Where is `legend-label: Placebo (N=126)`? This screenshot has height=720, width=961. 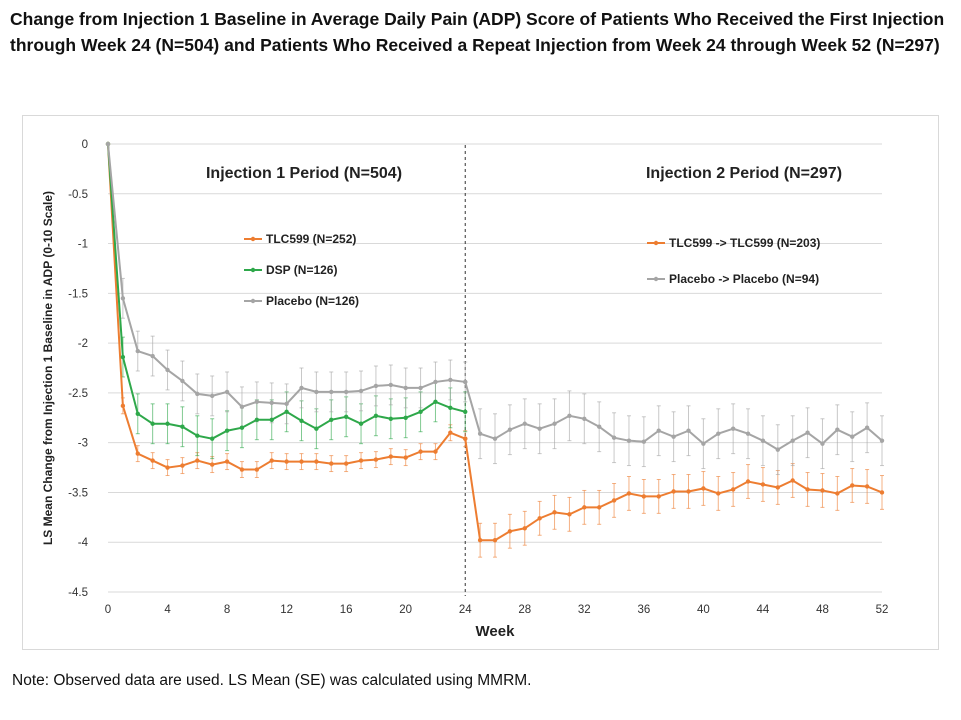 legend-label: Placebo (N=126) is located at coordinates (312, 301).